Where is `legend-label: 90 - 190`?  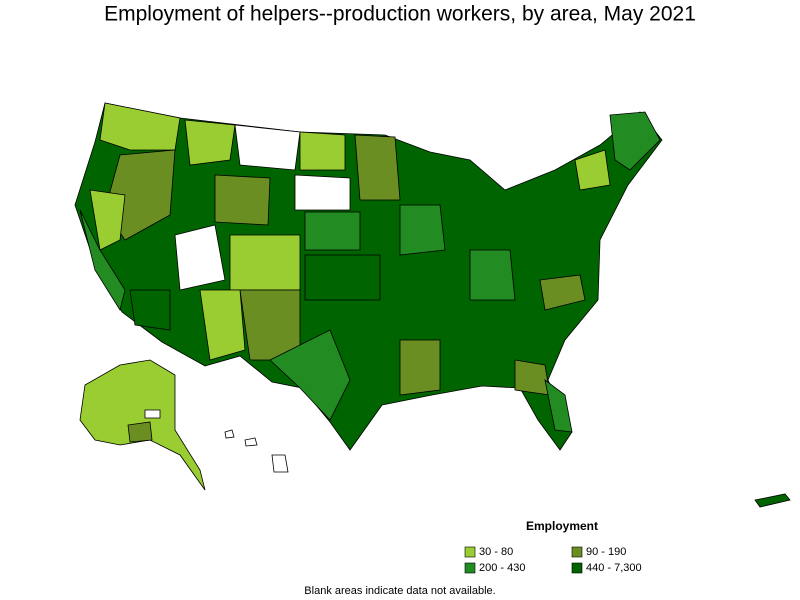
legend-label: 90 - 190 is located at coordinates (606, 552).